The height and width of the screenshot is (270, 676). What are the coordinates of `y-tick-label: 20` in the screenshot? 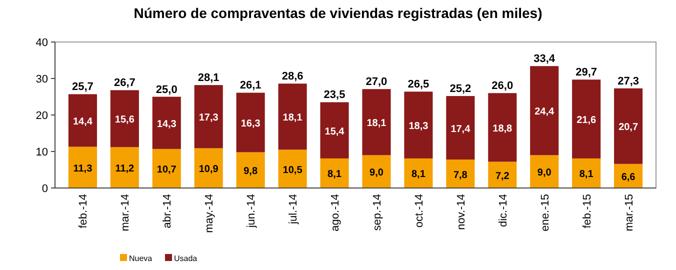 It's located at (42, 116).